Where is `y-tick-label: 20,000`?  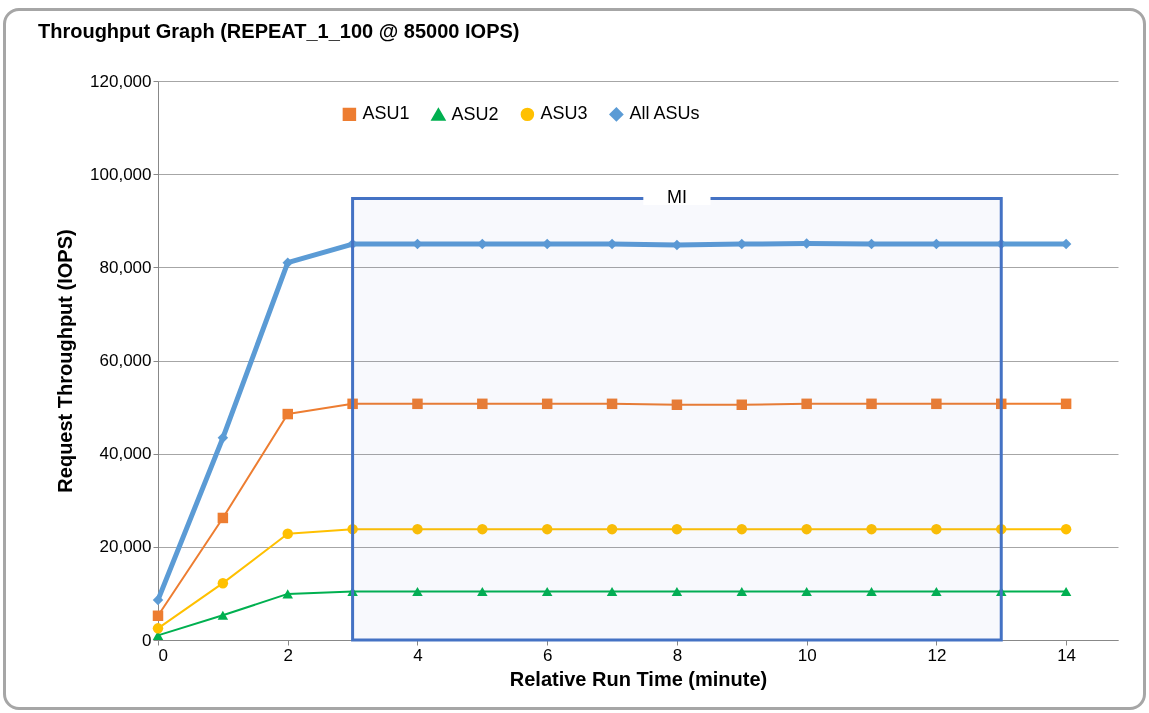 y-tick-label: 20,000 is located at coordinates (125, 547).